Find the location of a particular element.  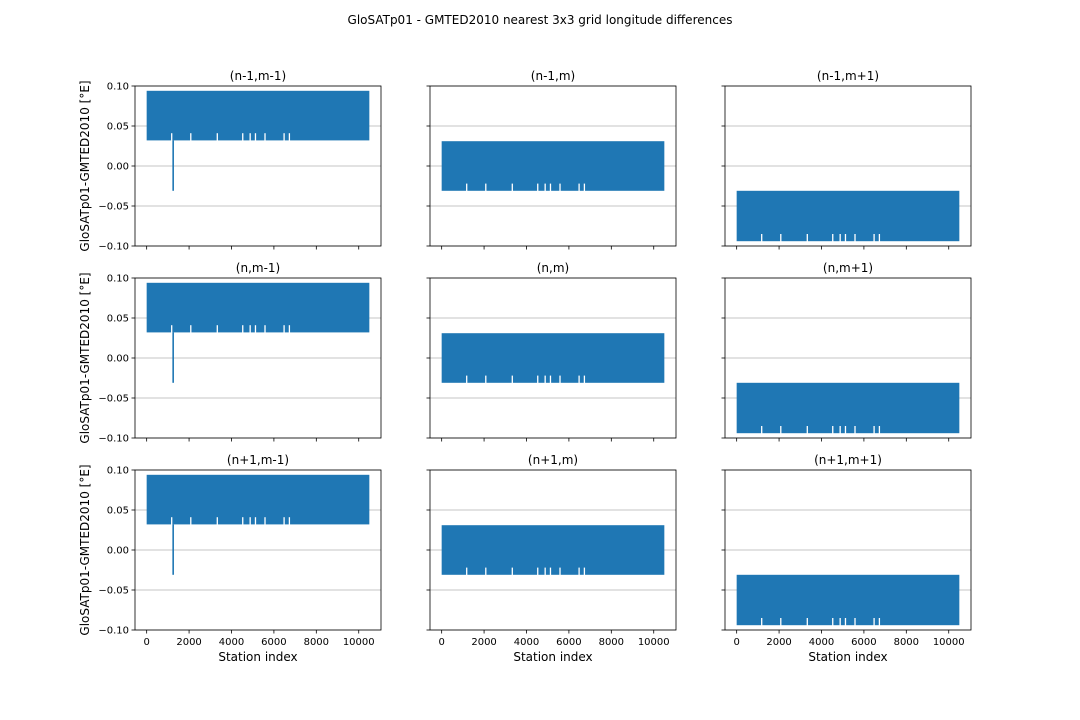

y-tick-label: −0.05 is located at coordinates (113, 207).